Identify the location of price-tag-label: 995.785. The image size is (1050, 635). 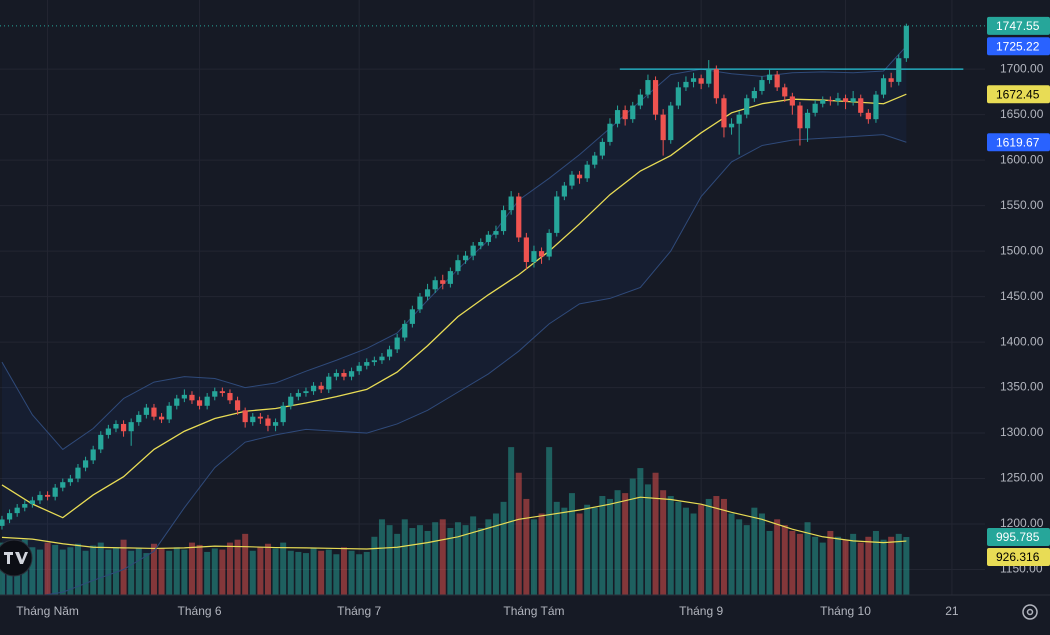
(1018, 537).